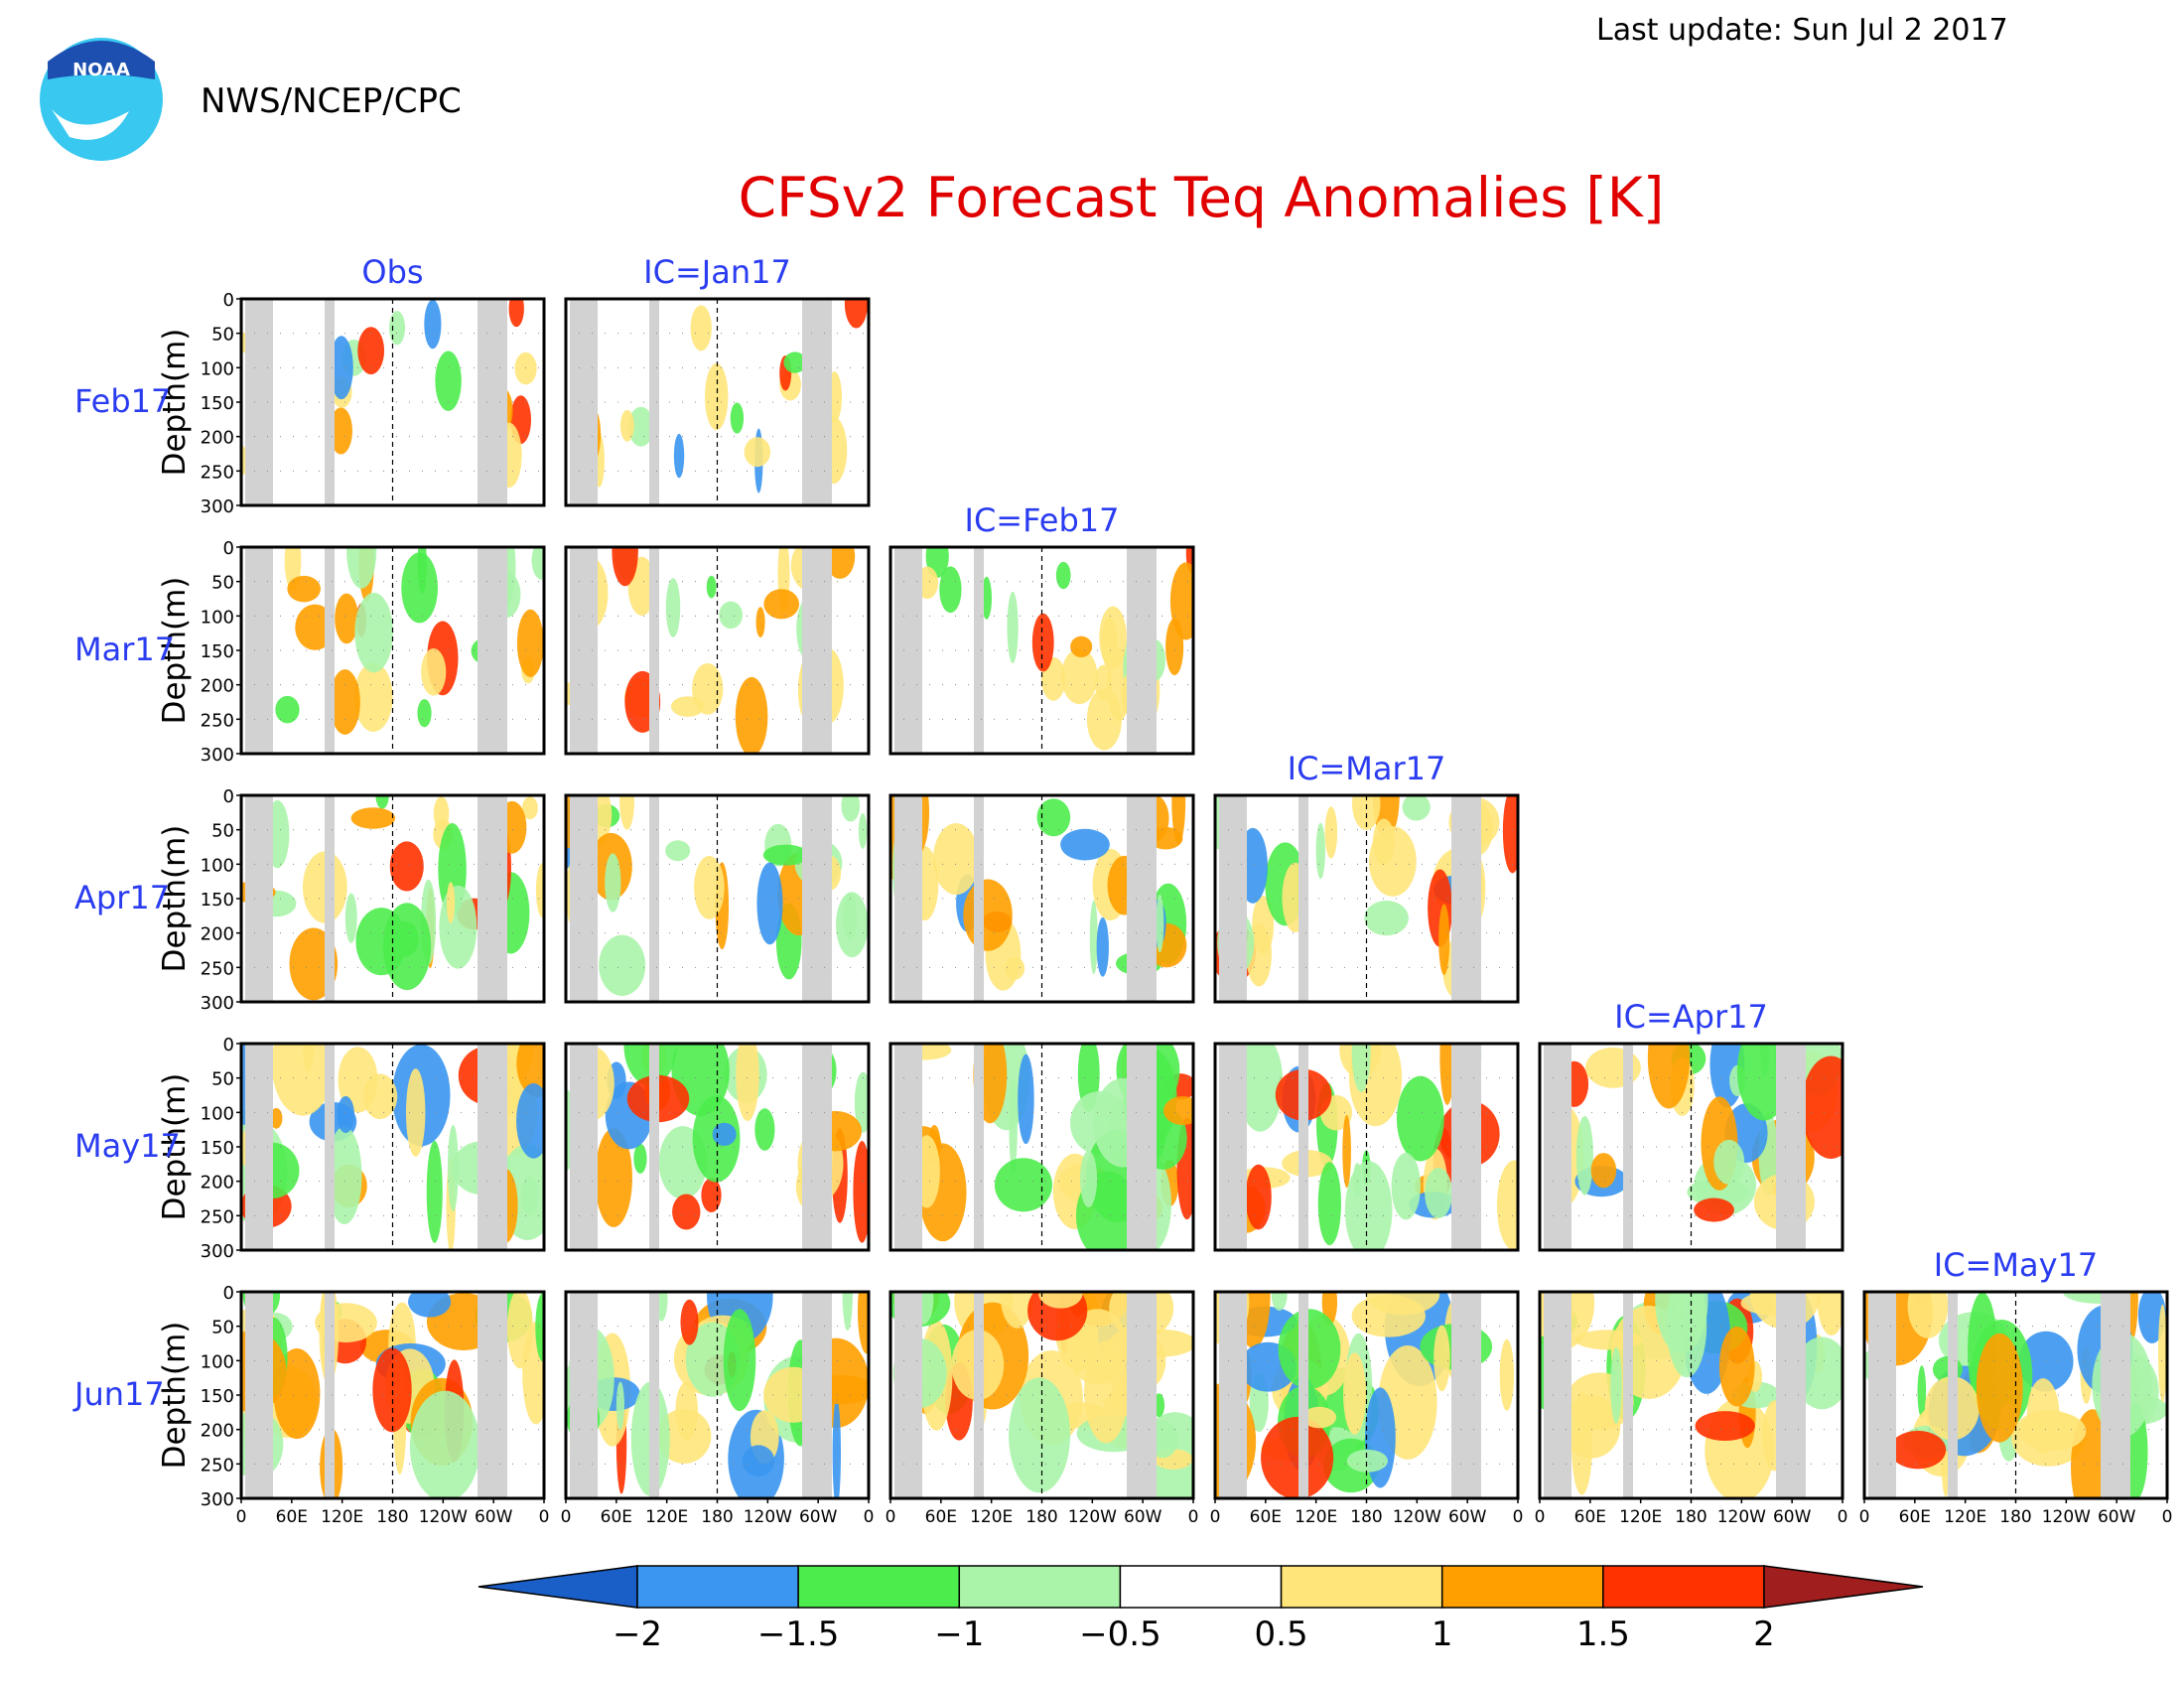 Image resolution: width=2184 pixels, height=1688 pixels. Describe the element at coordinates (222, 831) in the screenshot. I see `y-tick-label: 50` at that location.